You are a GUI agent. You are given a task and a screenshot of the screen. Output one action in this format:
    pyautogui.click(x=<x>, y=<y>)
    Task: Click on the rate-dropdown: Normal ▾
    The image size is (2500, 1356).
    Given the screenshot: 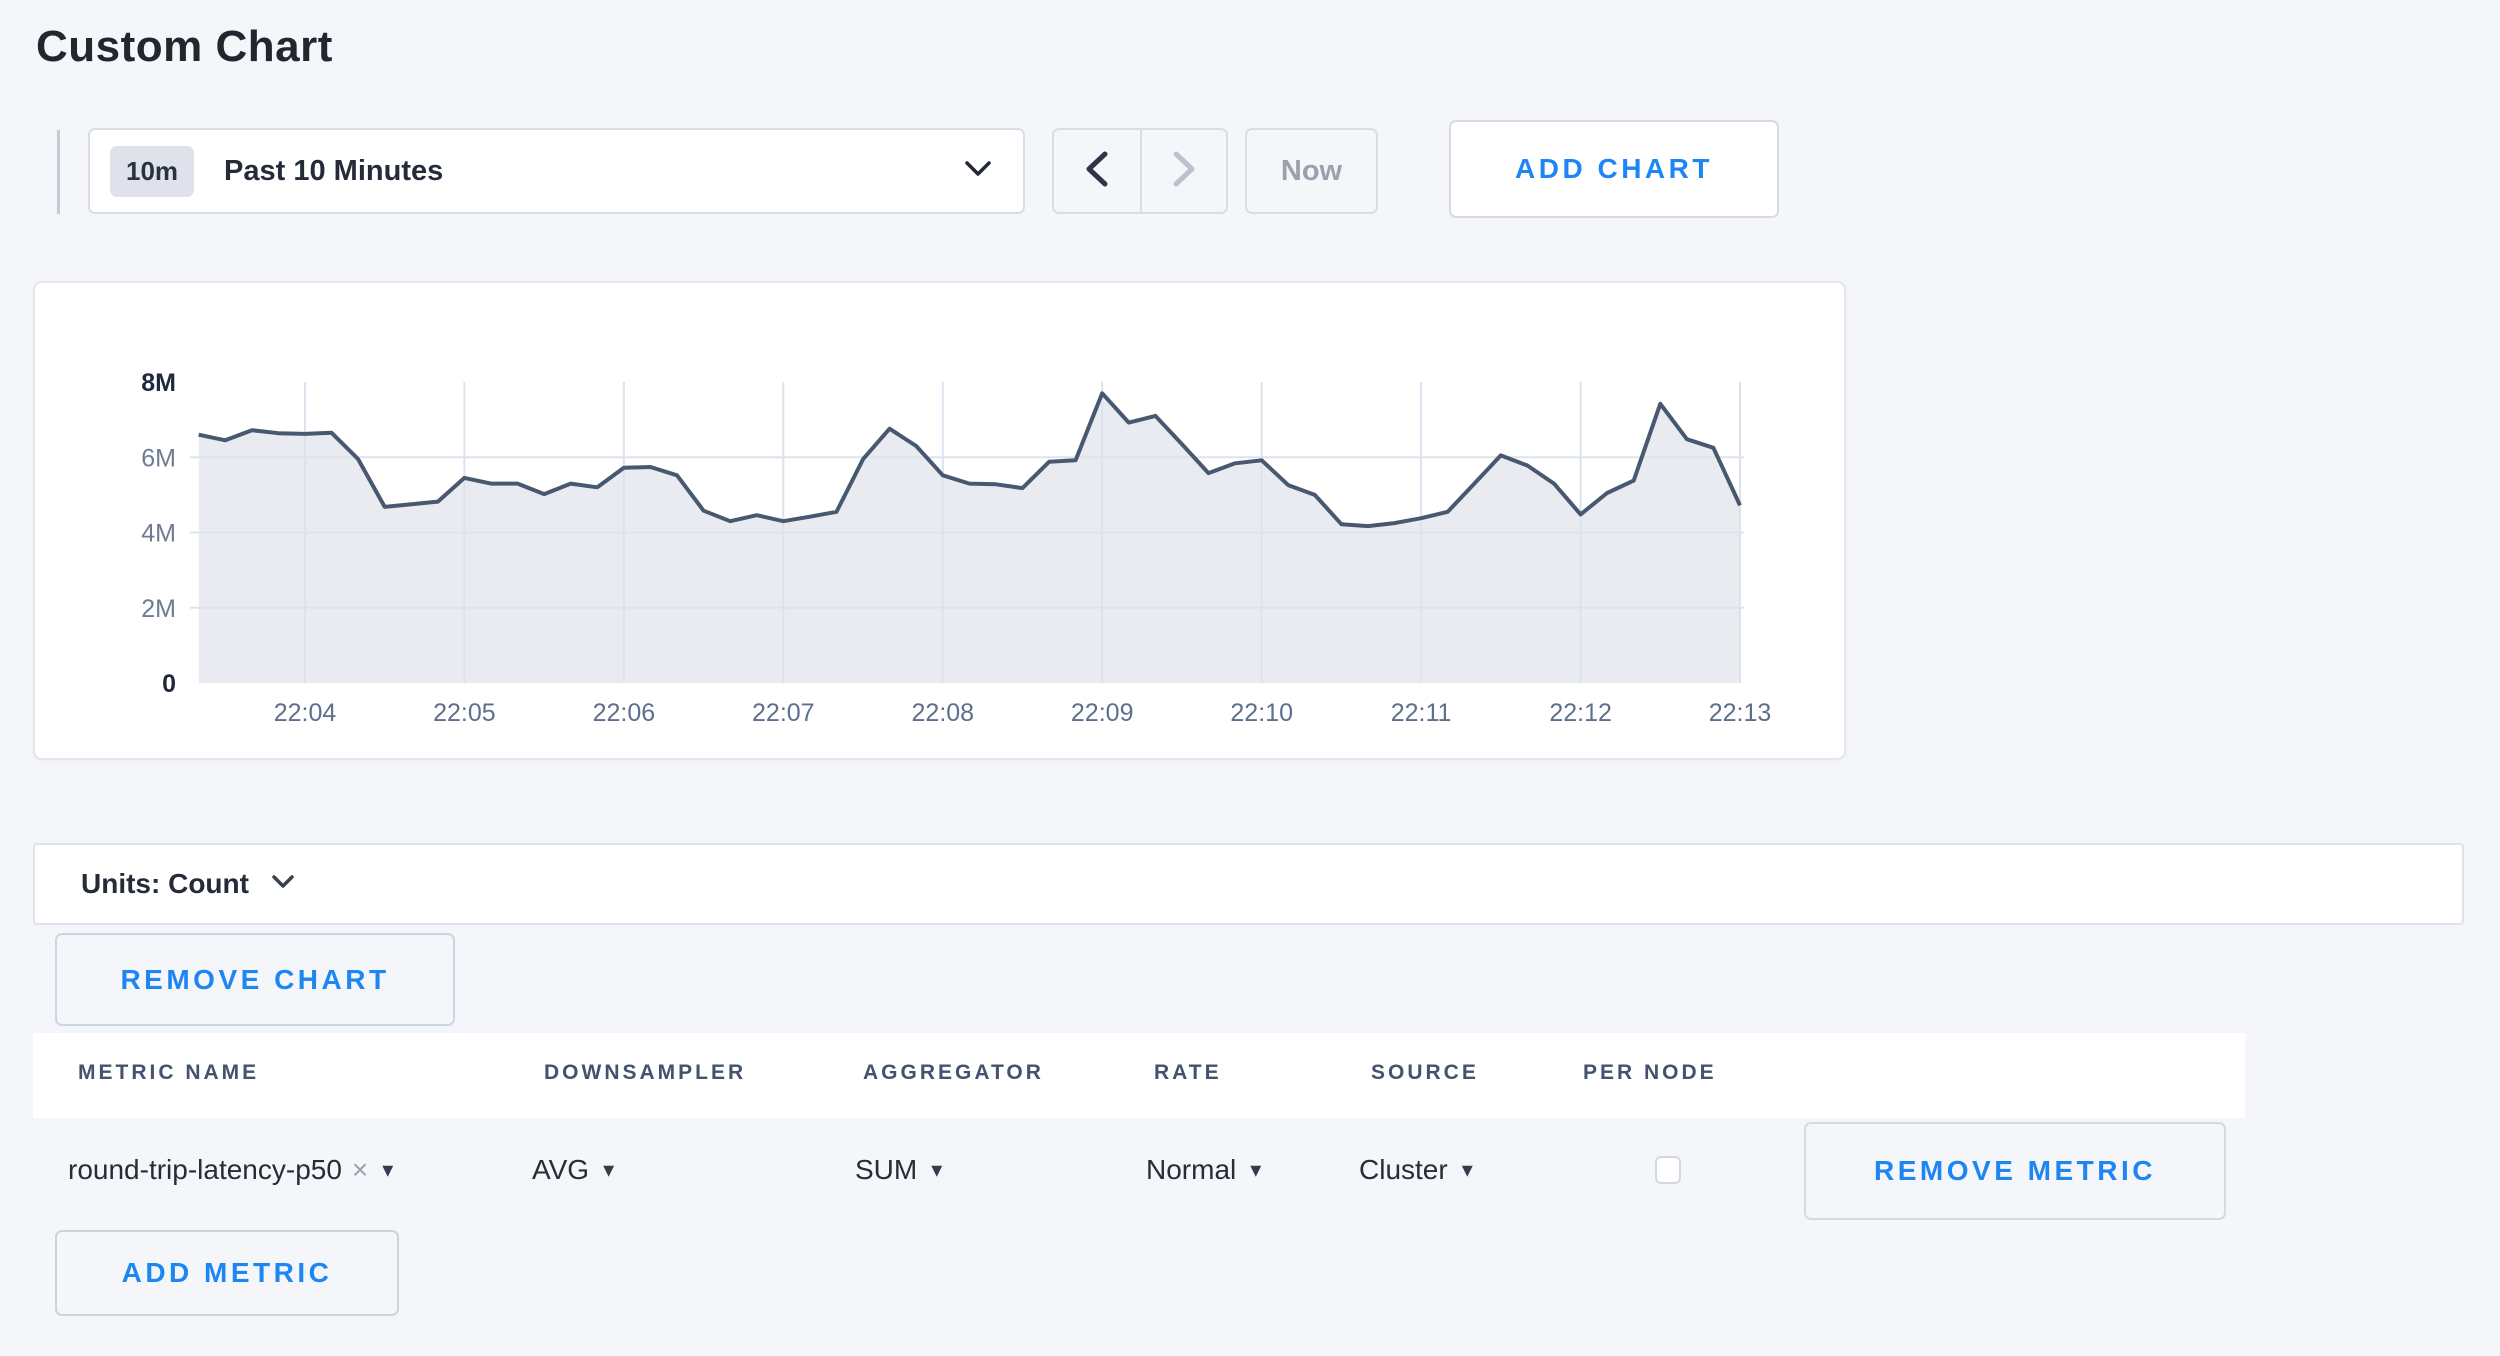 What is the action you would take?
    pyautogui.click(x=1203, y=1170)
    